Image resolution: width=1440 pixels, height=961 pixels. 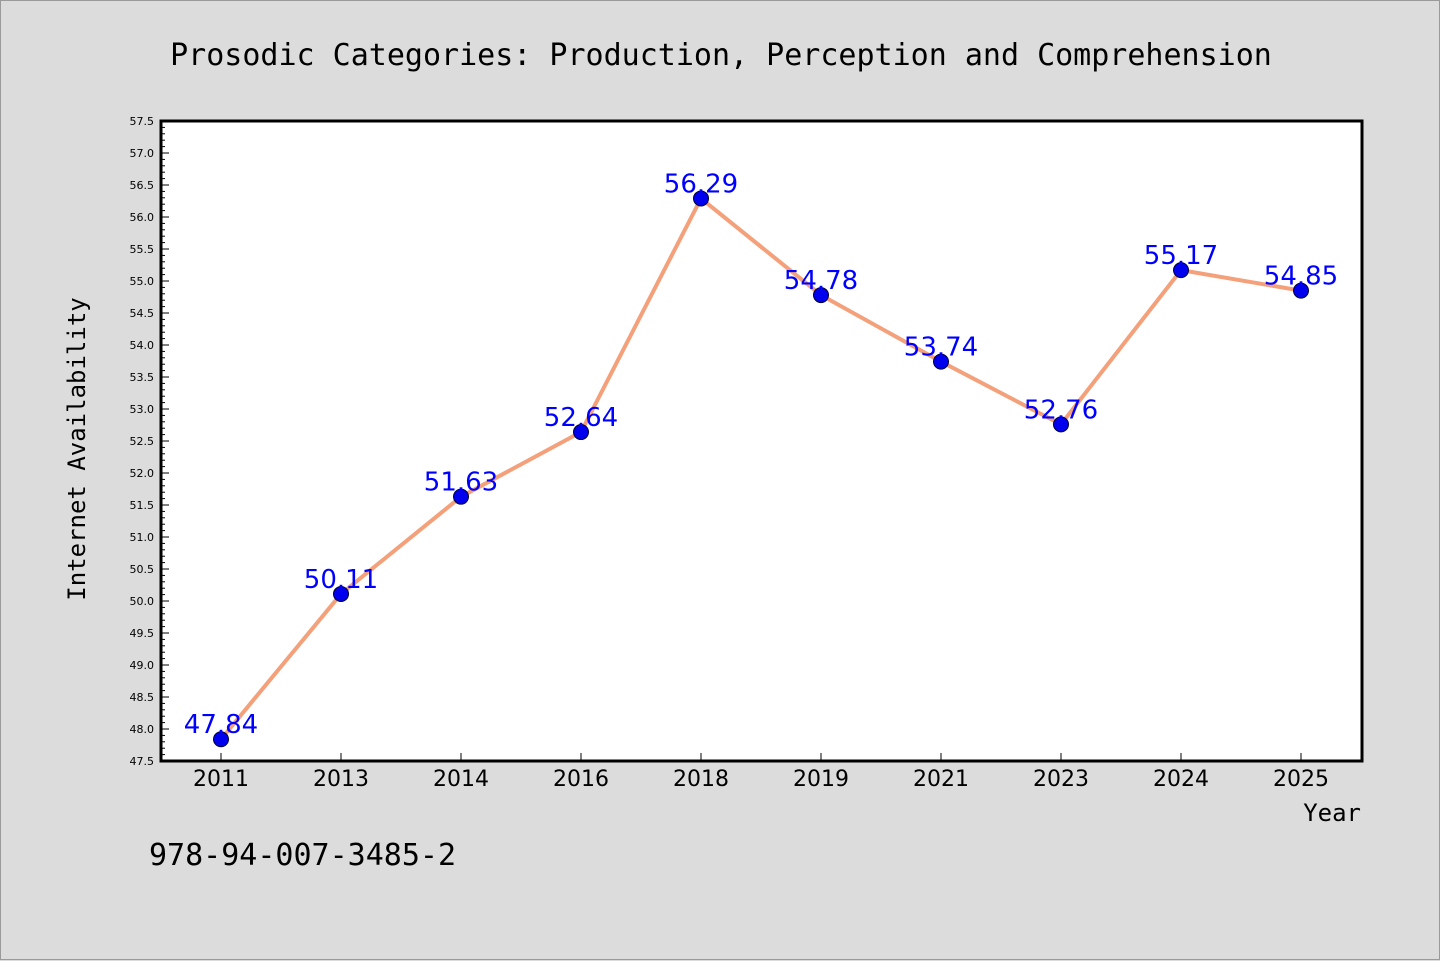 I want to click on x-tick-label: 2013, so click(x=341, y=779).